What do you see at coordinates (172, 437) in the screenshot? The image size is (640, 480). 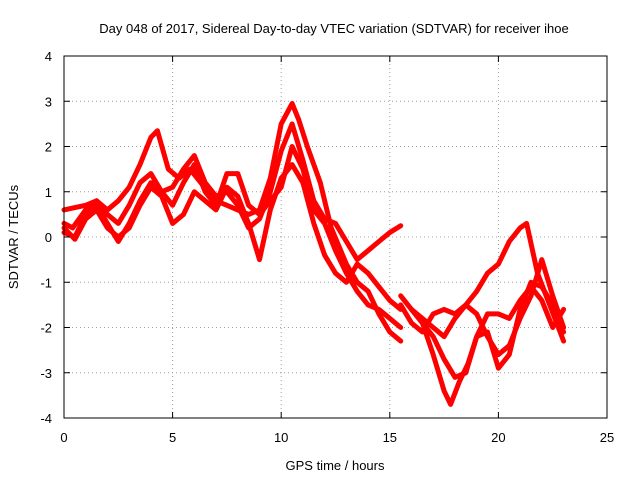 I see `x-tick-label: 5` at bounding box center [172, 437].